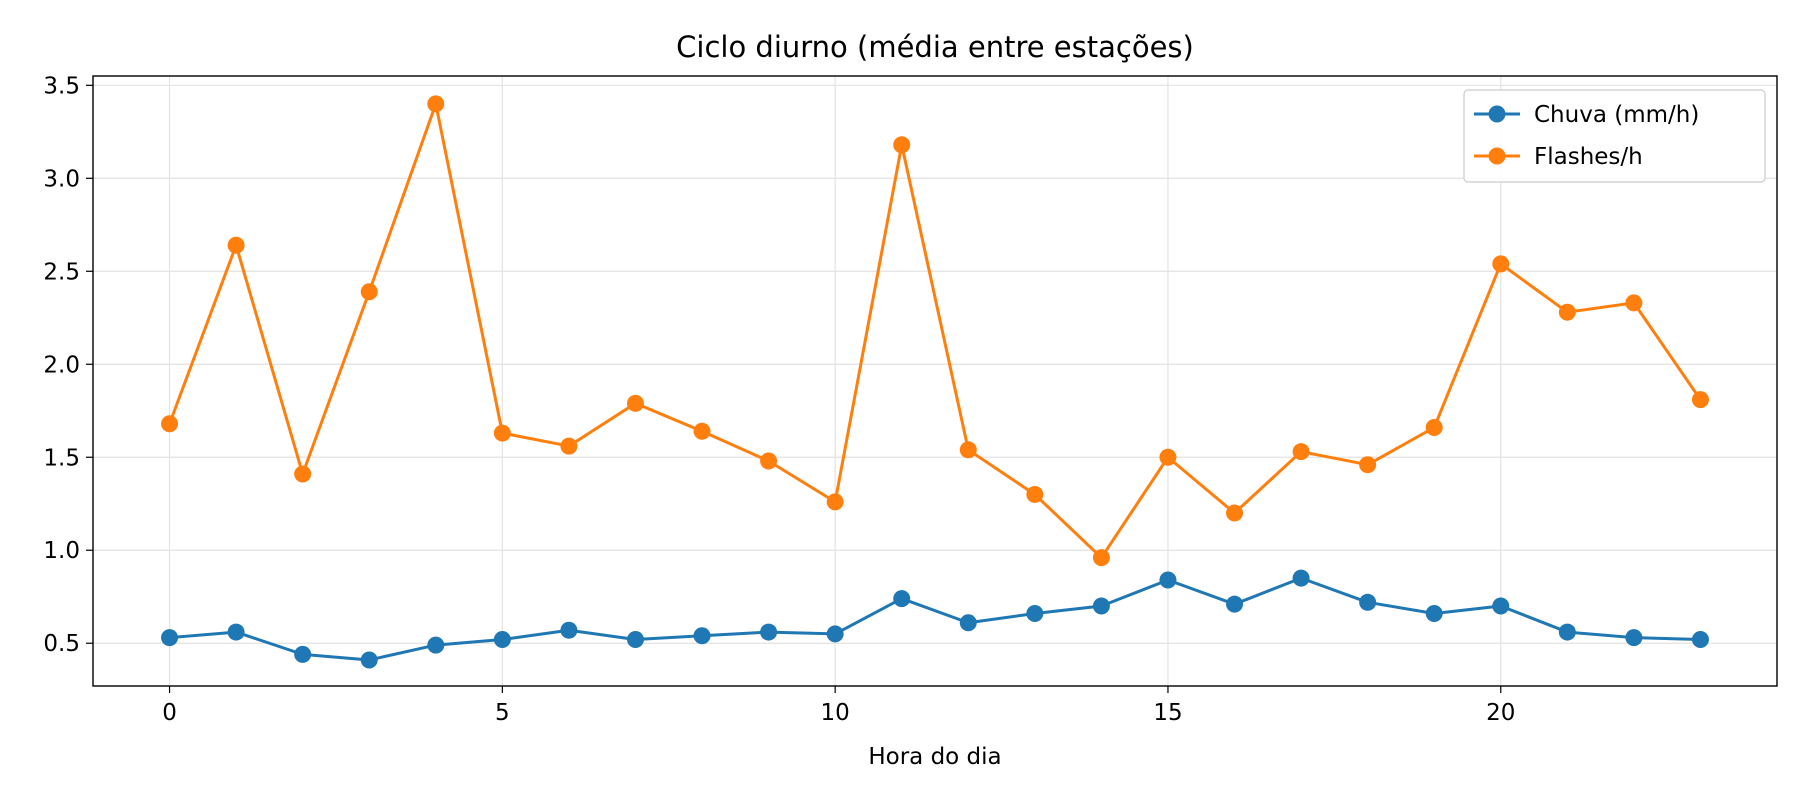  What do you see at coordinates (502, 713) in the screenshot?
I see `x-tick-label: 5` at bounding box center [502, 713].